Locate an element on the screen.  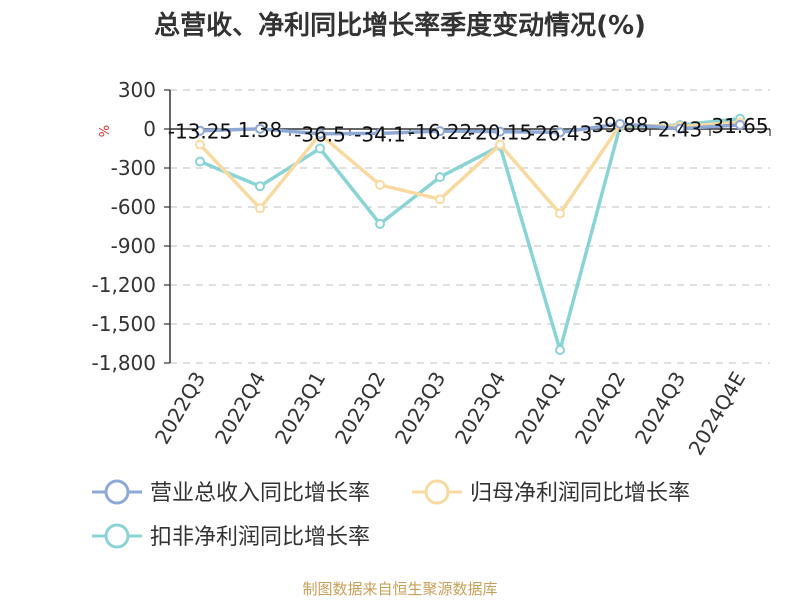
data-label: -26.43 is located at coordinates (560, 133).